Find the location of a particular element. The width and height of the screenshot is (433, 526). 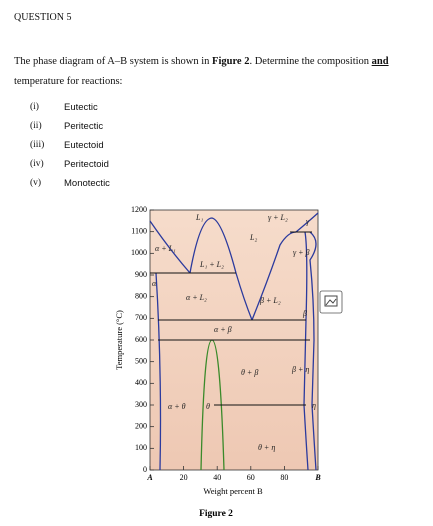

y-tick-label: 600 is located at coordinates (141, 339).